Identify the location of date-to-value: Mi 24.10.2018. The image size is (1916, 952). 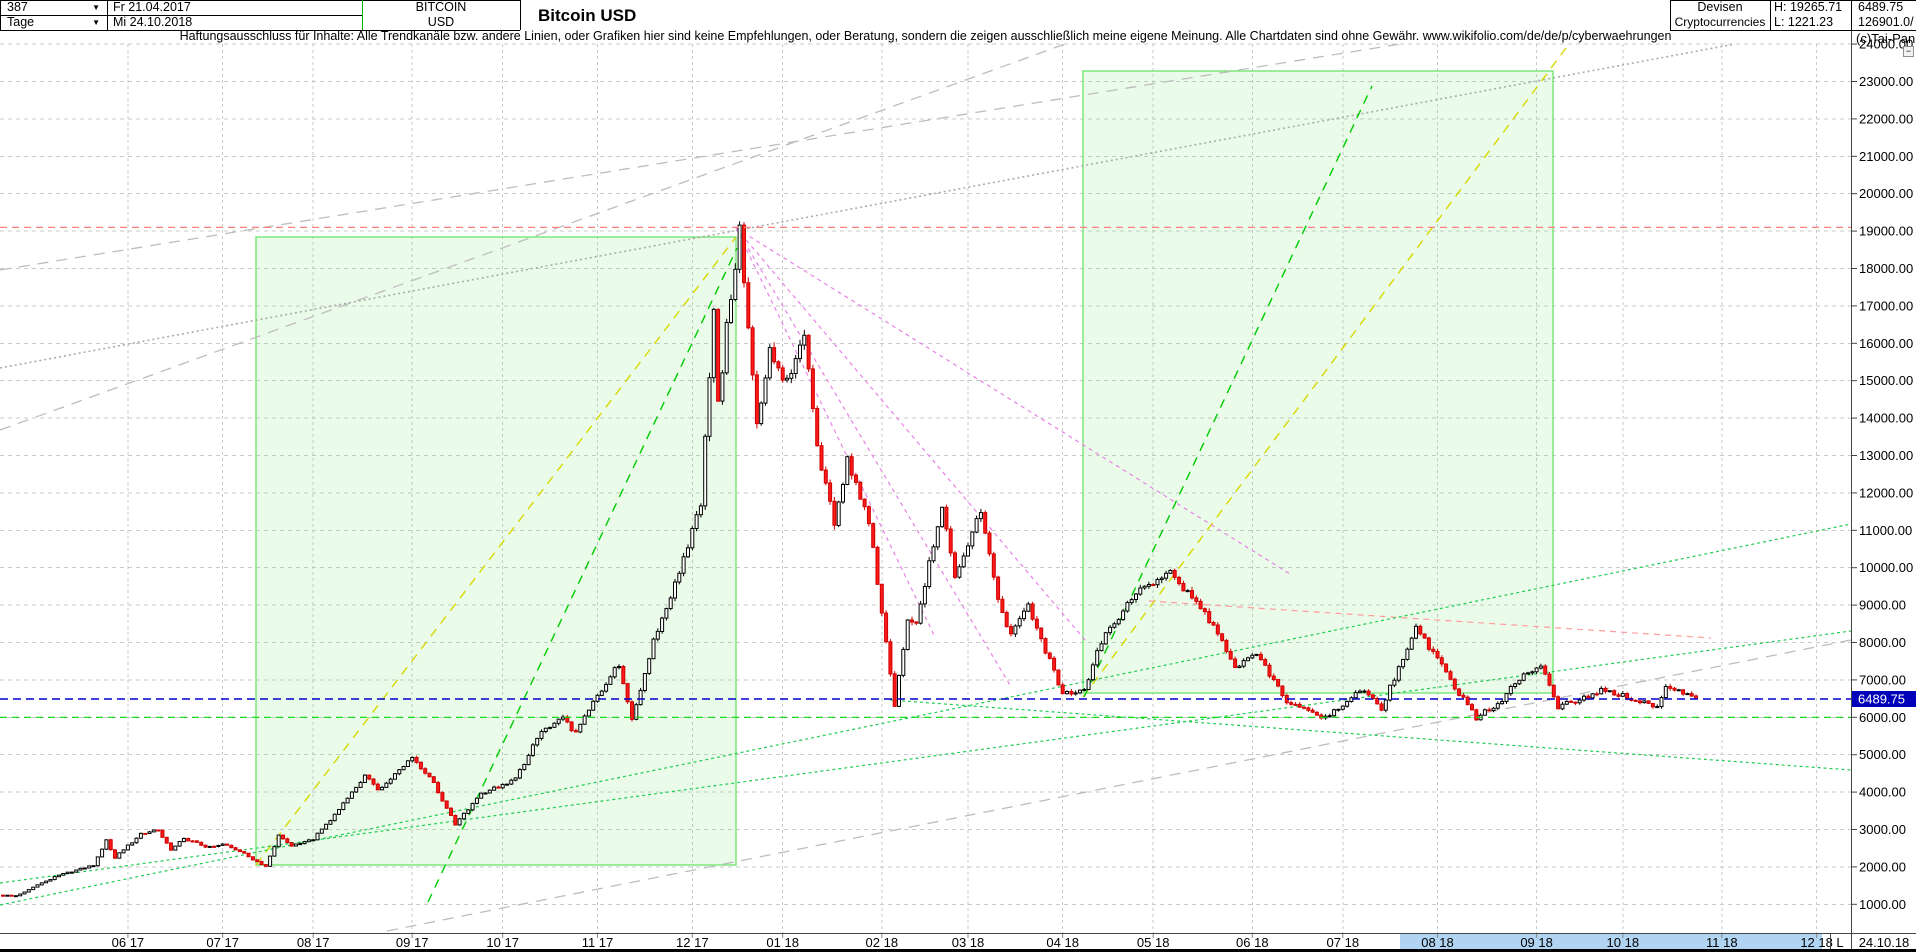
(153, 22).